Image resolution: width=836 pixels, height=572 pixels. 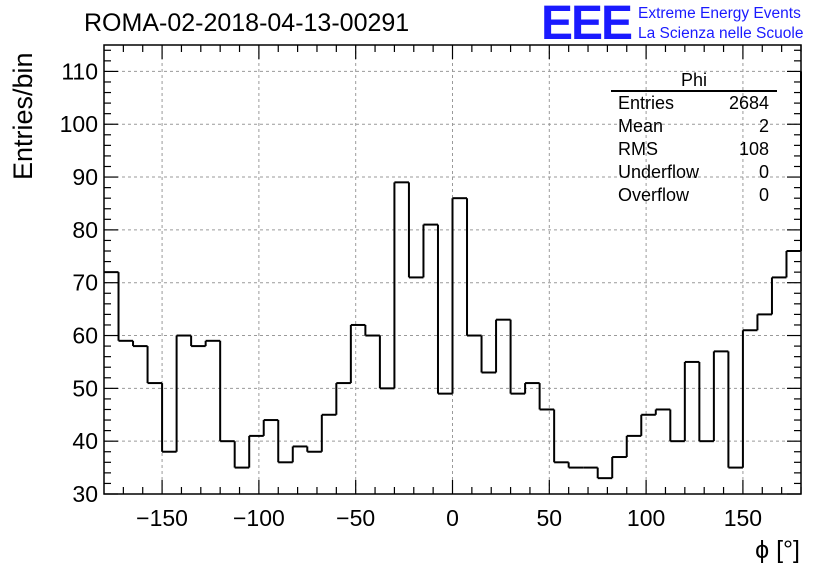 What do you see at coordinates (355, 518) in the screenshot?
I see `x-tick-label: −50` at bounding box center [355, 518].